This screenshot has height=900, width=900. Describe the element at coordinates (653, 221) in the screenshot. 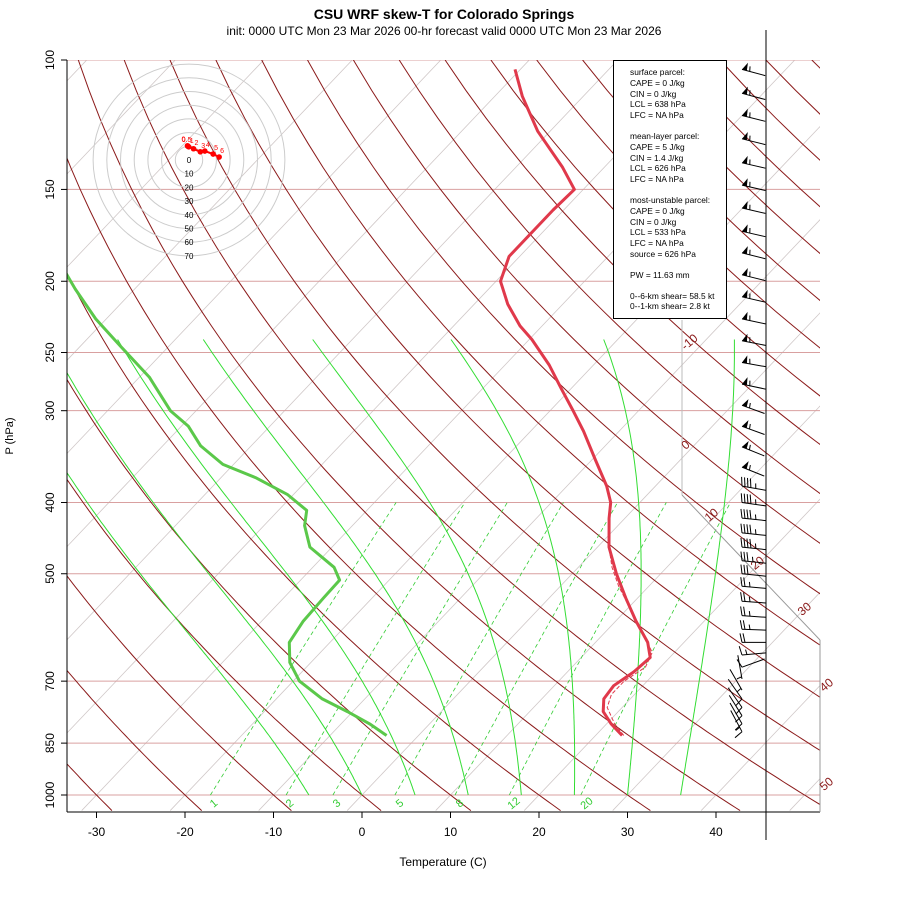

I see `most-unstable-cin: CIN = 0 J/kg` at that location.